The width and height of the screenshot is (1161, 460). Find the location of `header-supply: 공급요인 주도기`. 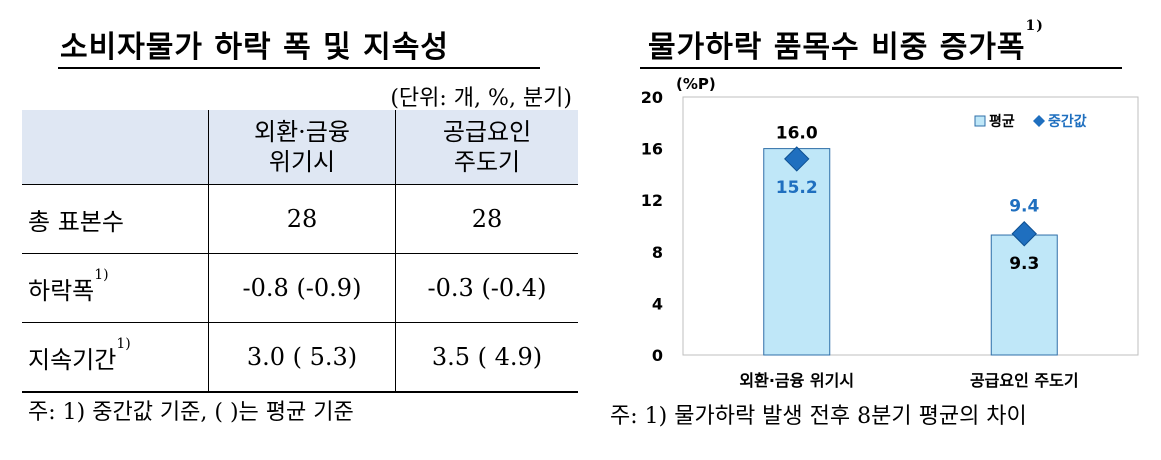

header-supply: 공급요인 주도기 is located at coordinates (486, 147).